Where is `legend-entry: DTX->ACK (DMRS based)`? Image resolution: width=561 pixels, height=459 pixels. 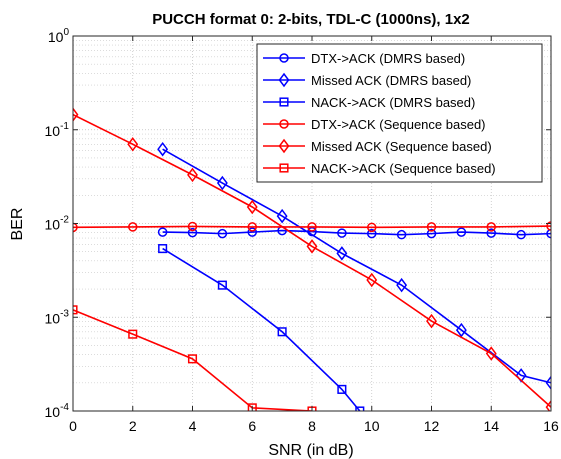
legend-entry: DTX->ACK (DMRS based) is located at coordinates (364, 58).